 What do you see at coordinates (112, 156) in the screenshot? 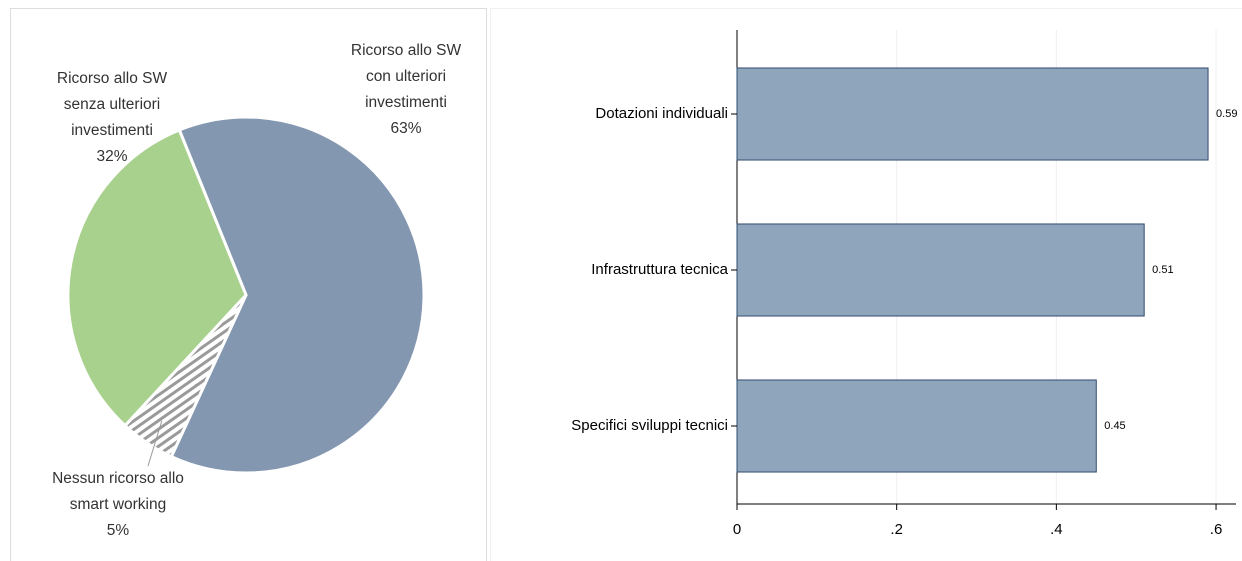
I see `slice-value: 32%` at bounding box center [112, 156].